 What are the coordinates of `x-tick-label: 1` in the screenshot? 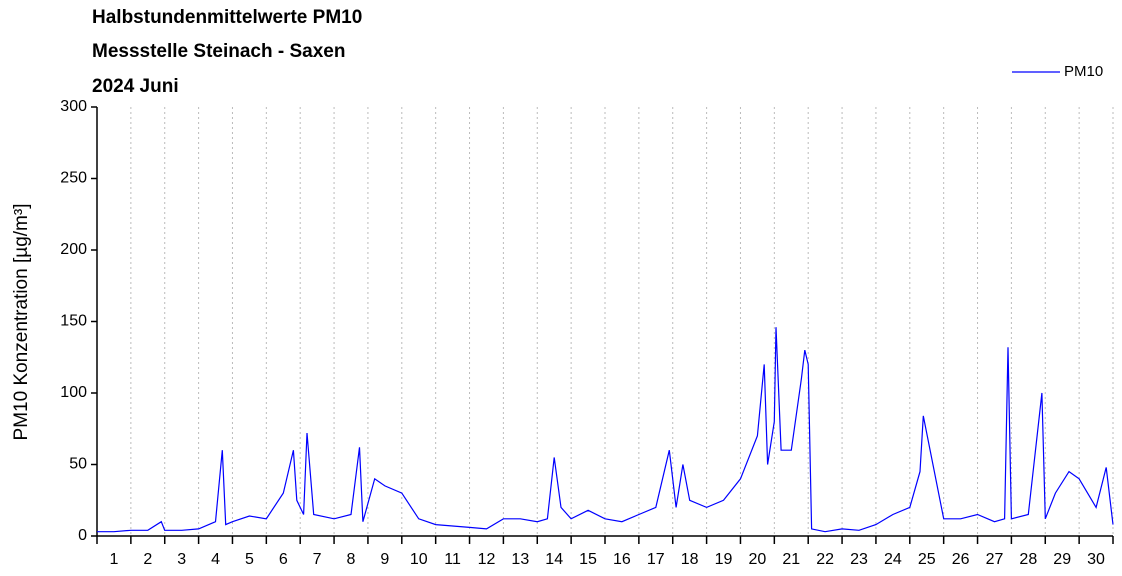 It's located at (113, 559).